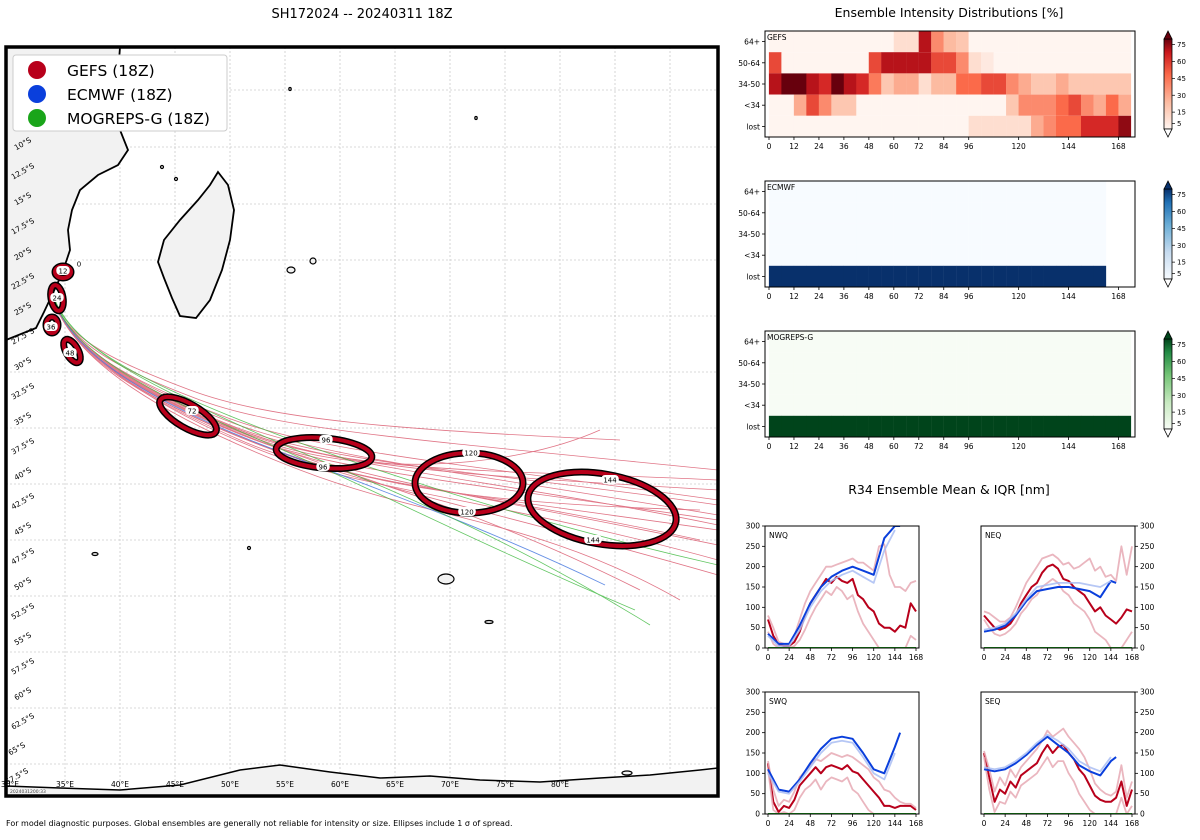 The width and height of the screenshot is (1200, 840). What do you see at coordinates (1132, 823) in the screenshot?
I see `xtick-label: 168` at bounding box center [1132, 823].